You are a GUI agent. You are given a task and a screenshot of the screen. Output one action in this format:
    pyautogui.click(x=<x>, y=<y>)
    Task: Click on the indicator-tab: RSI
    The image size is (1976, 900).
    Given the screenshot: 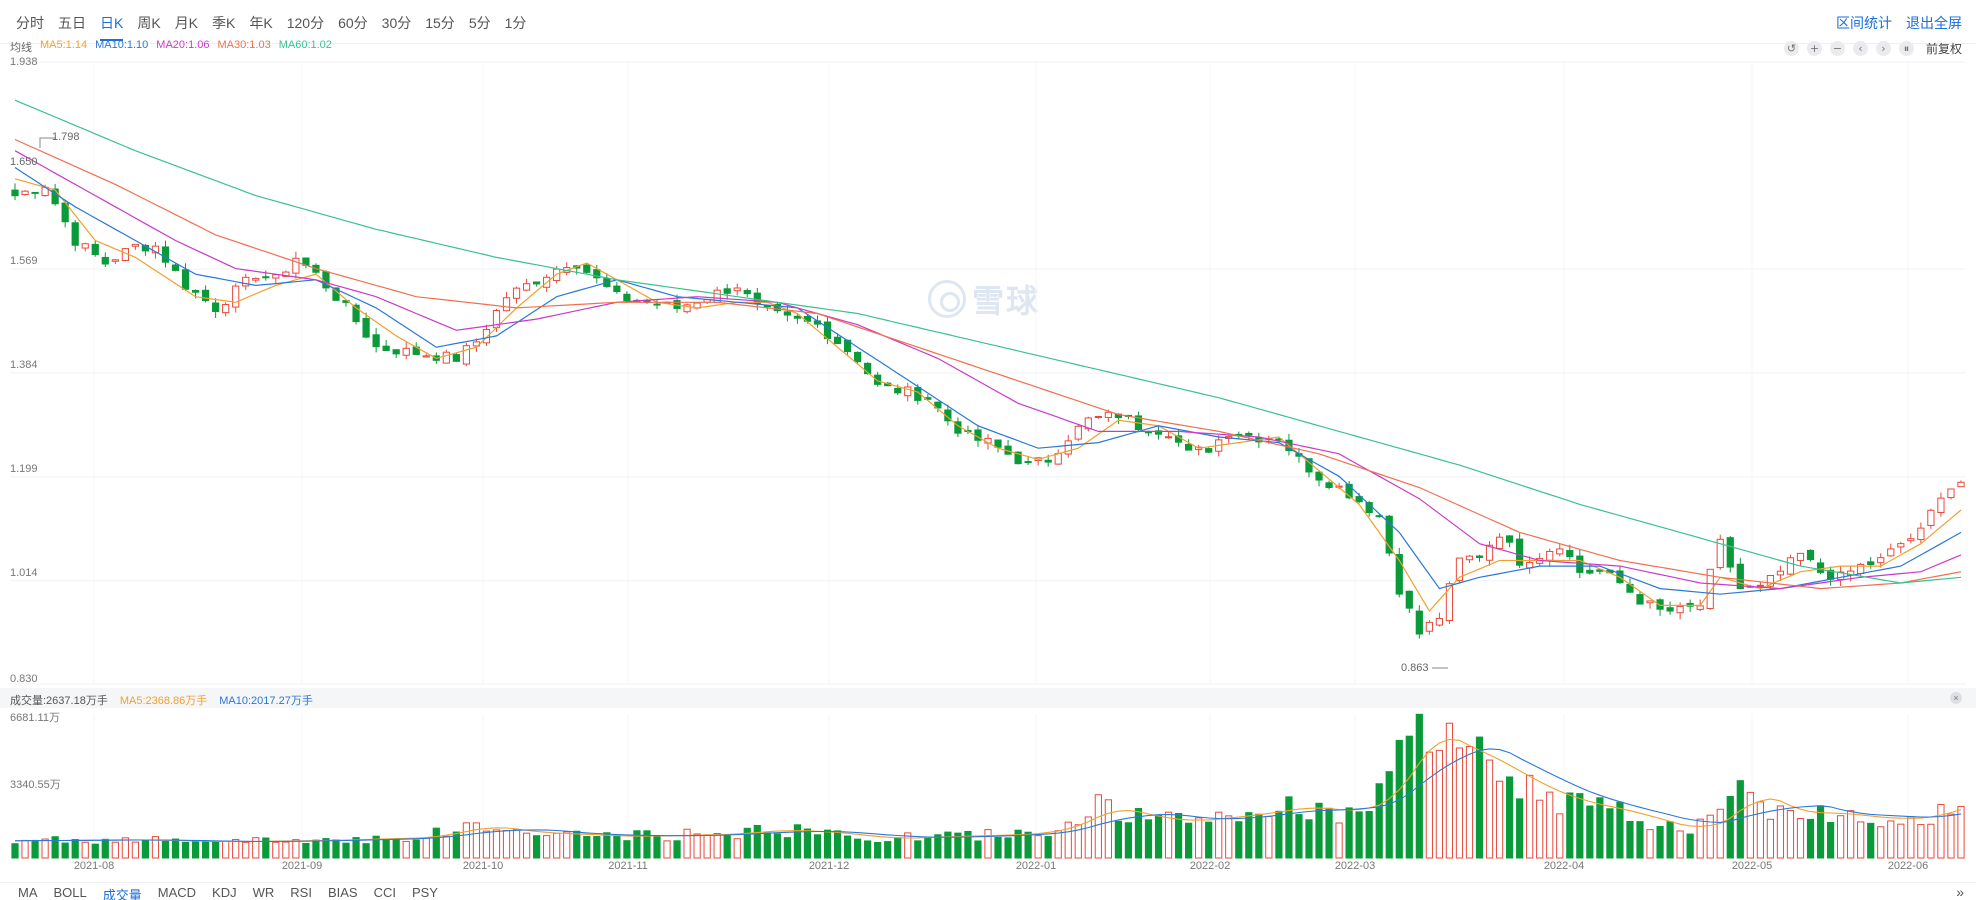 What is the action you would take?
    pyautogui.click(x=301, y=892)
    